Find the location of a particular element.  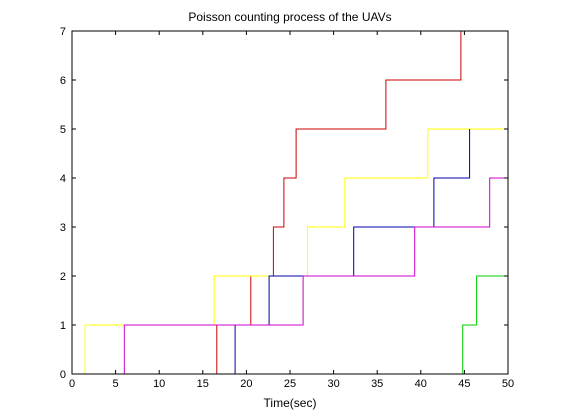

y-tick-label: 7 is located at coordinates (63, 32).